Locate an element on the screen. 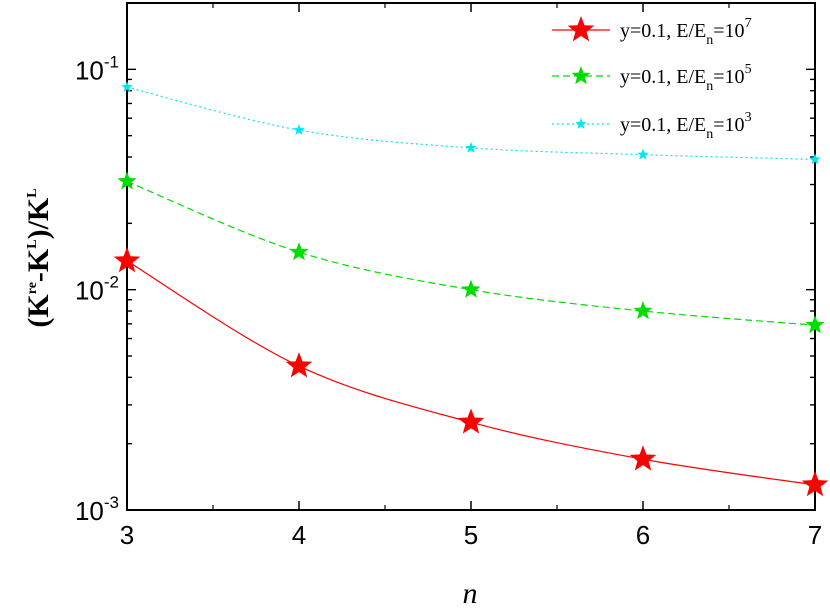 The height and width of the screenshot is (616, 830). y-label-base: (K is located at coordinates (38, 311).